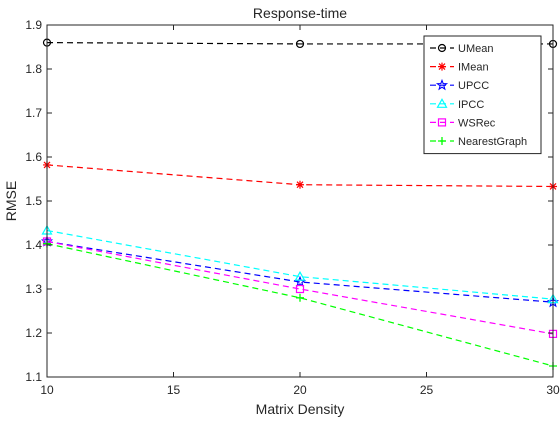 The image size is (560, 425). I want to click on y-axis-label: RMSE, so click(11, 201).